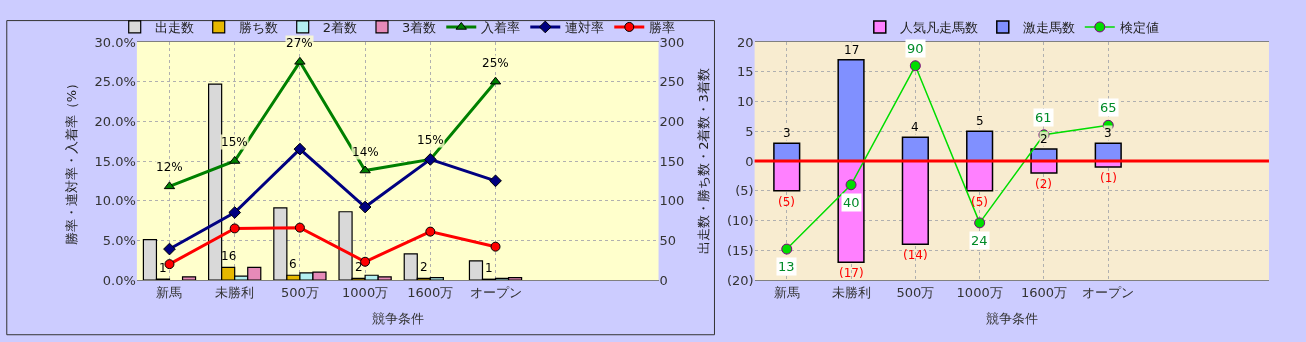  Describe the element at coordinates (339, 28) in the screenshot. I see `legend-label: 2着数` at that location.